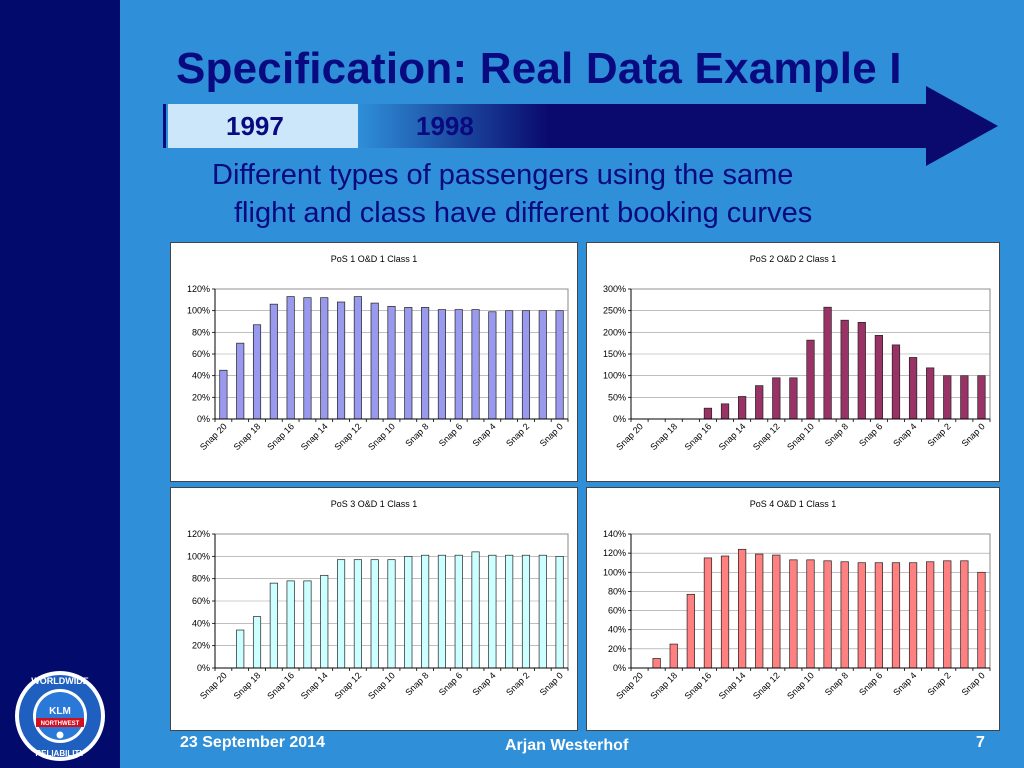  I want to click on chart-title: PoS 2 O&D 2 Class 1, so click(793, 259).